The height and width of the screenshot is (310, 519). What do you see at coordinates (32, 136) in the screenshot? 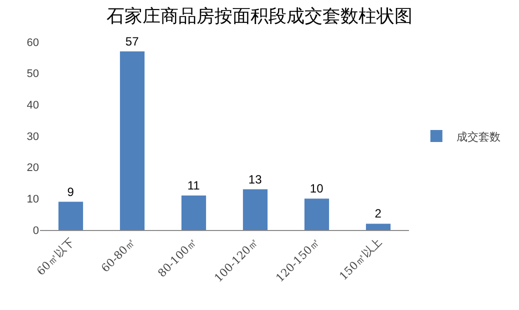
I see `y-tick-label: 30` at bounding box center [32, 136].